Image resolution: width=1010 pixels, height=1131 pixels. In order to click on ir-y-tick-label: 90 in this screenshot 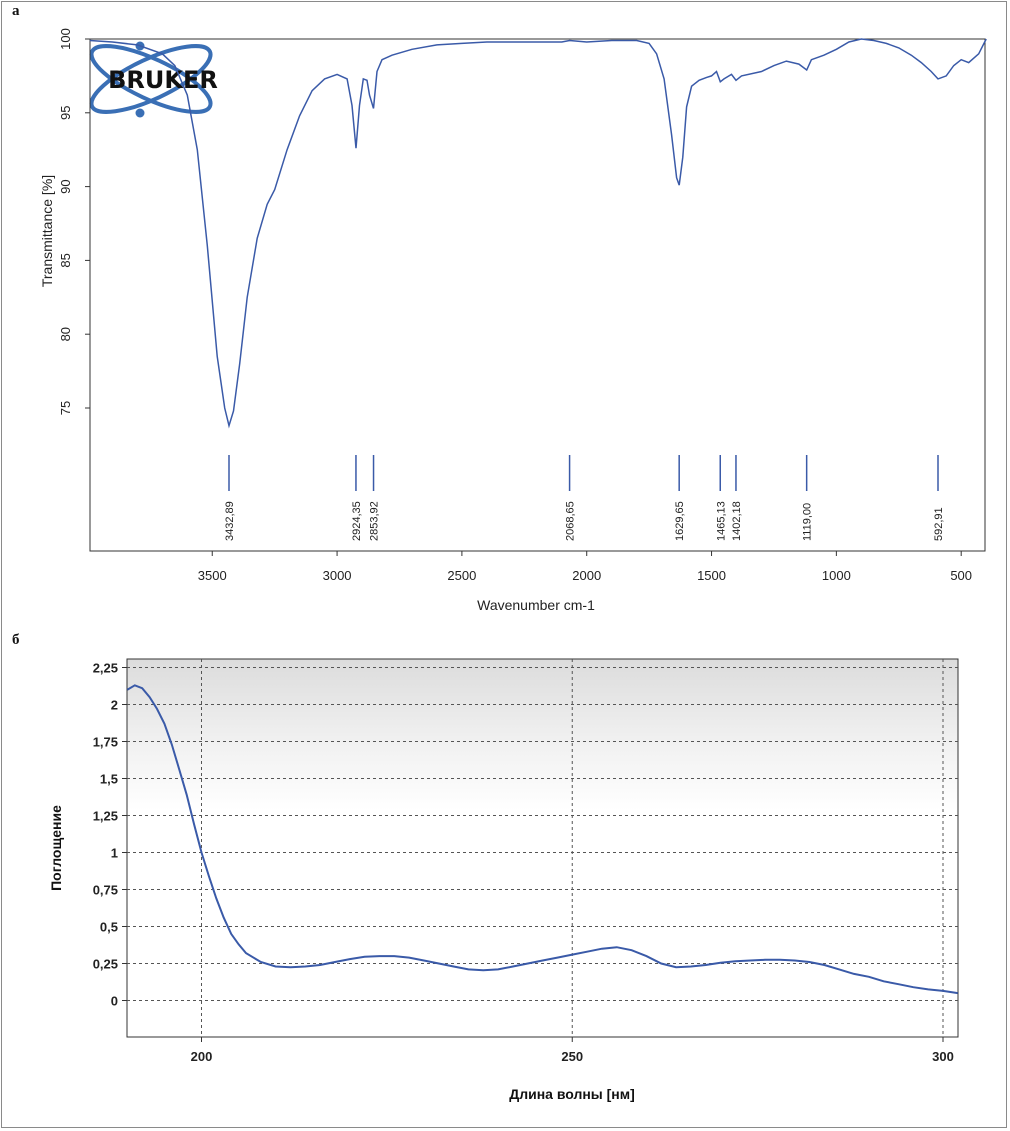, I will do `click(65, 186)`.